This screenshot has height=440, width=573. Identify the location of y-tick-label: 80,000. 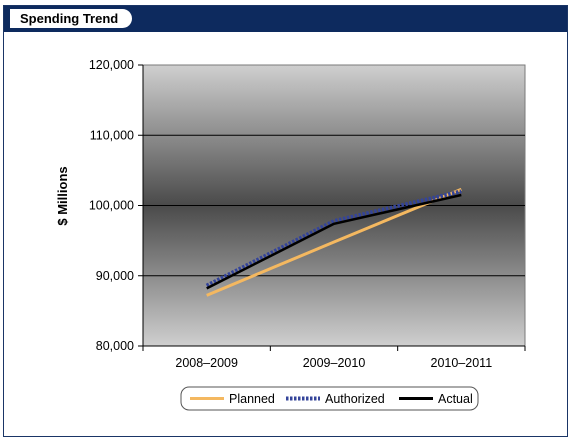
(115, 346).